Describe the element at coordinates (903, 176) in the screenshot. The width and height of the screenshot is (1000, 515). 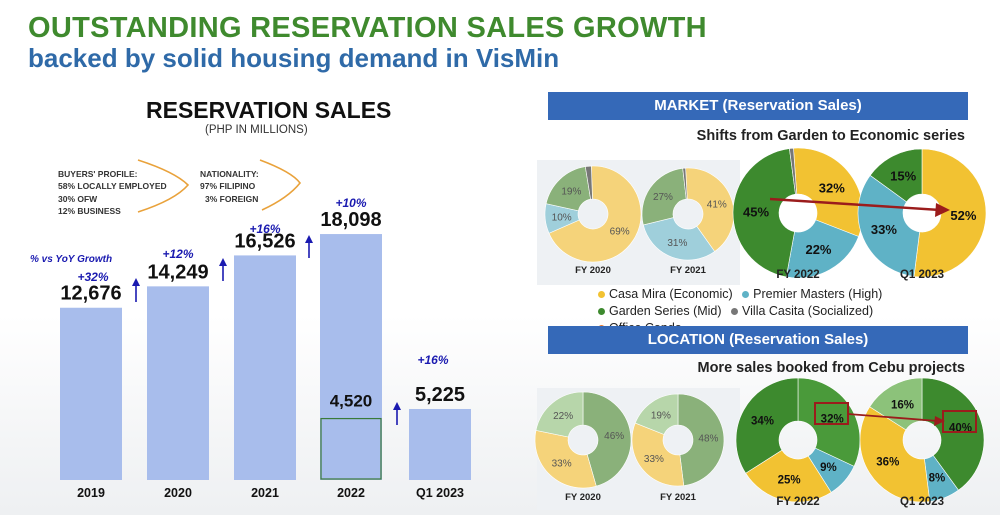
I see `slice-label: 15%` at that location.